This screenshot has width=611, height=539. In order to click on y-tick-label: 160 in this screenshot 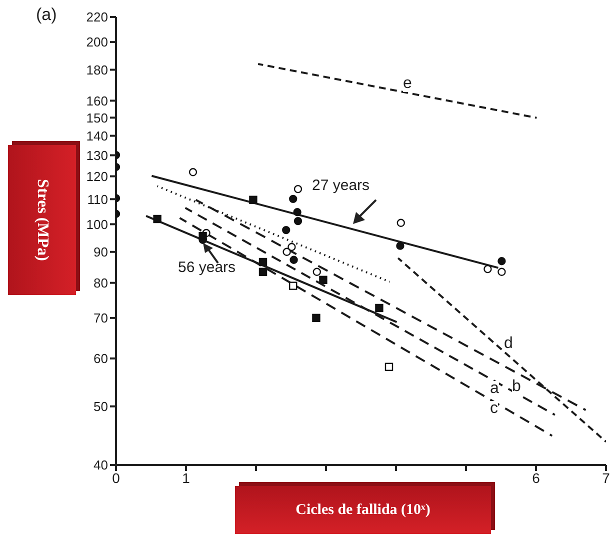, I will do `click(97, 100)`.